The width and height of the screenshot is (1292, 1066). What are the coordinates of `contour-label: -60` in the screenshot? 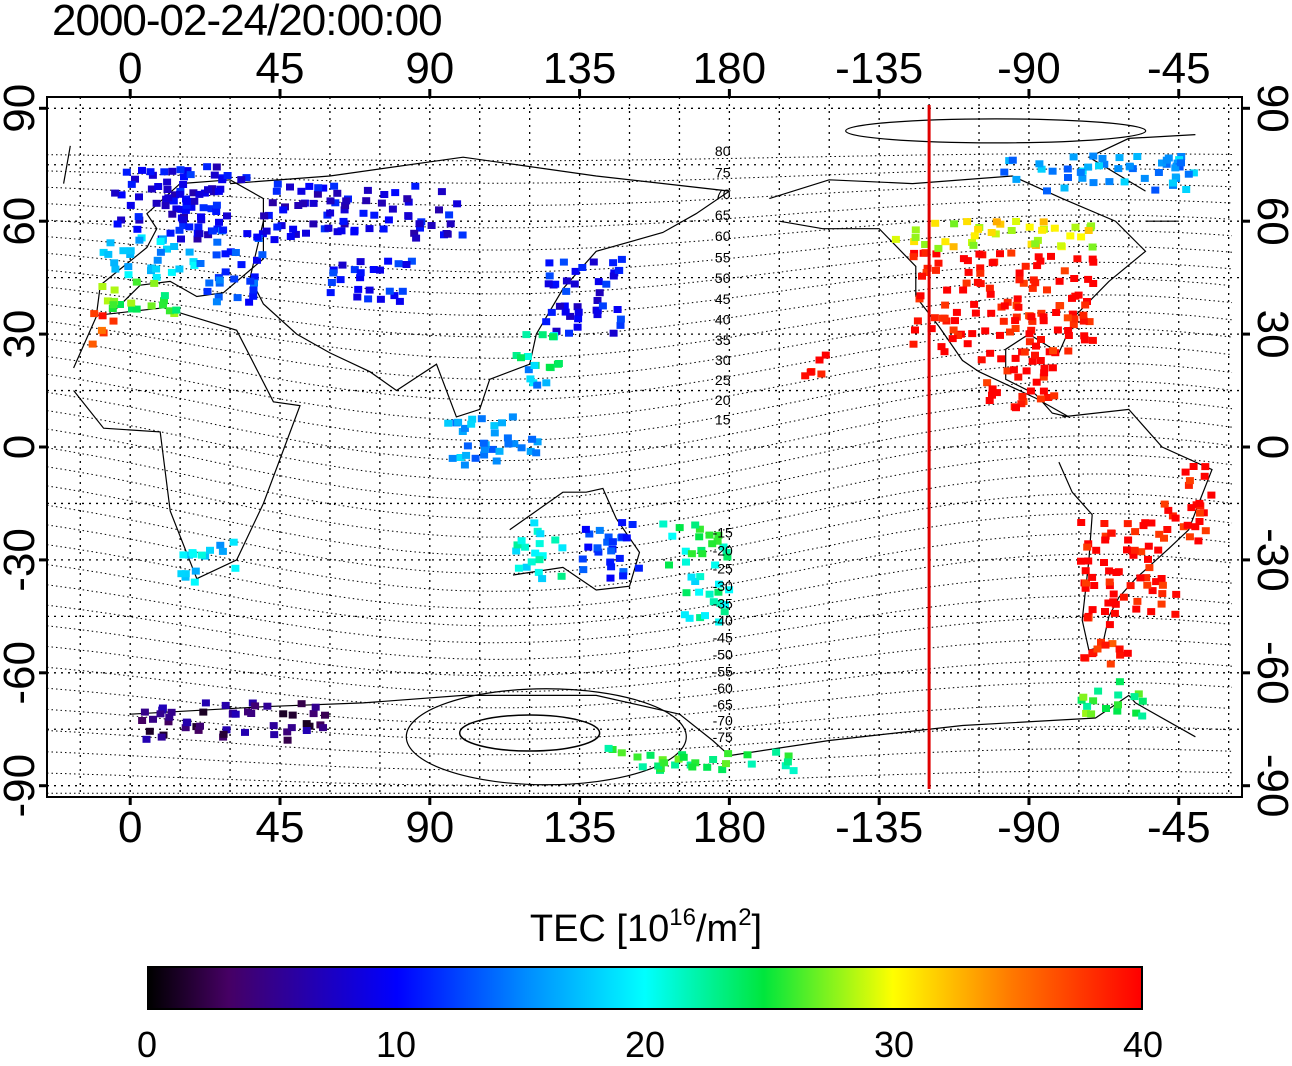 It's located at (723, 688).